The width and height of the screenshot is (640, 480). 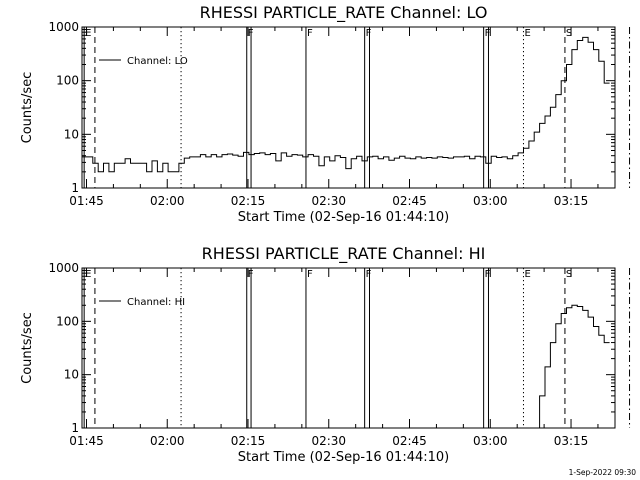 I want to click on chart-2-y-axis-label: Counts/sec, so click(x=27, y=348).